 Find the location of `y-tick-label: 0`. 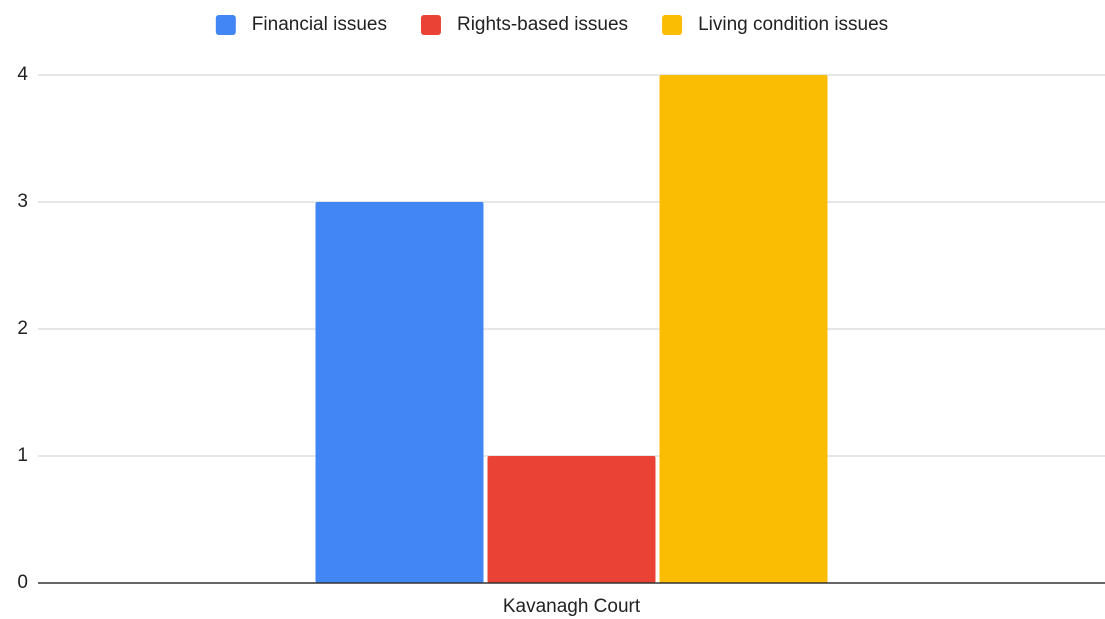

y-tick-label: 0 is located at coordinates (22, 582).